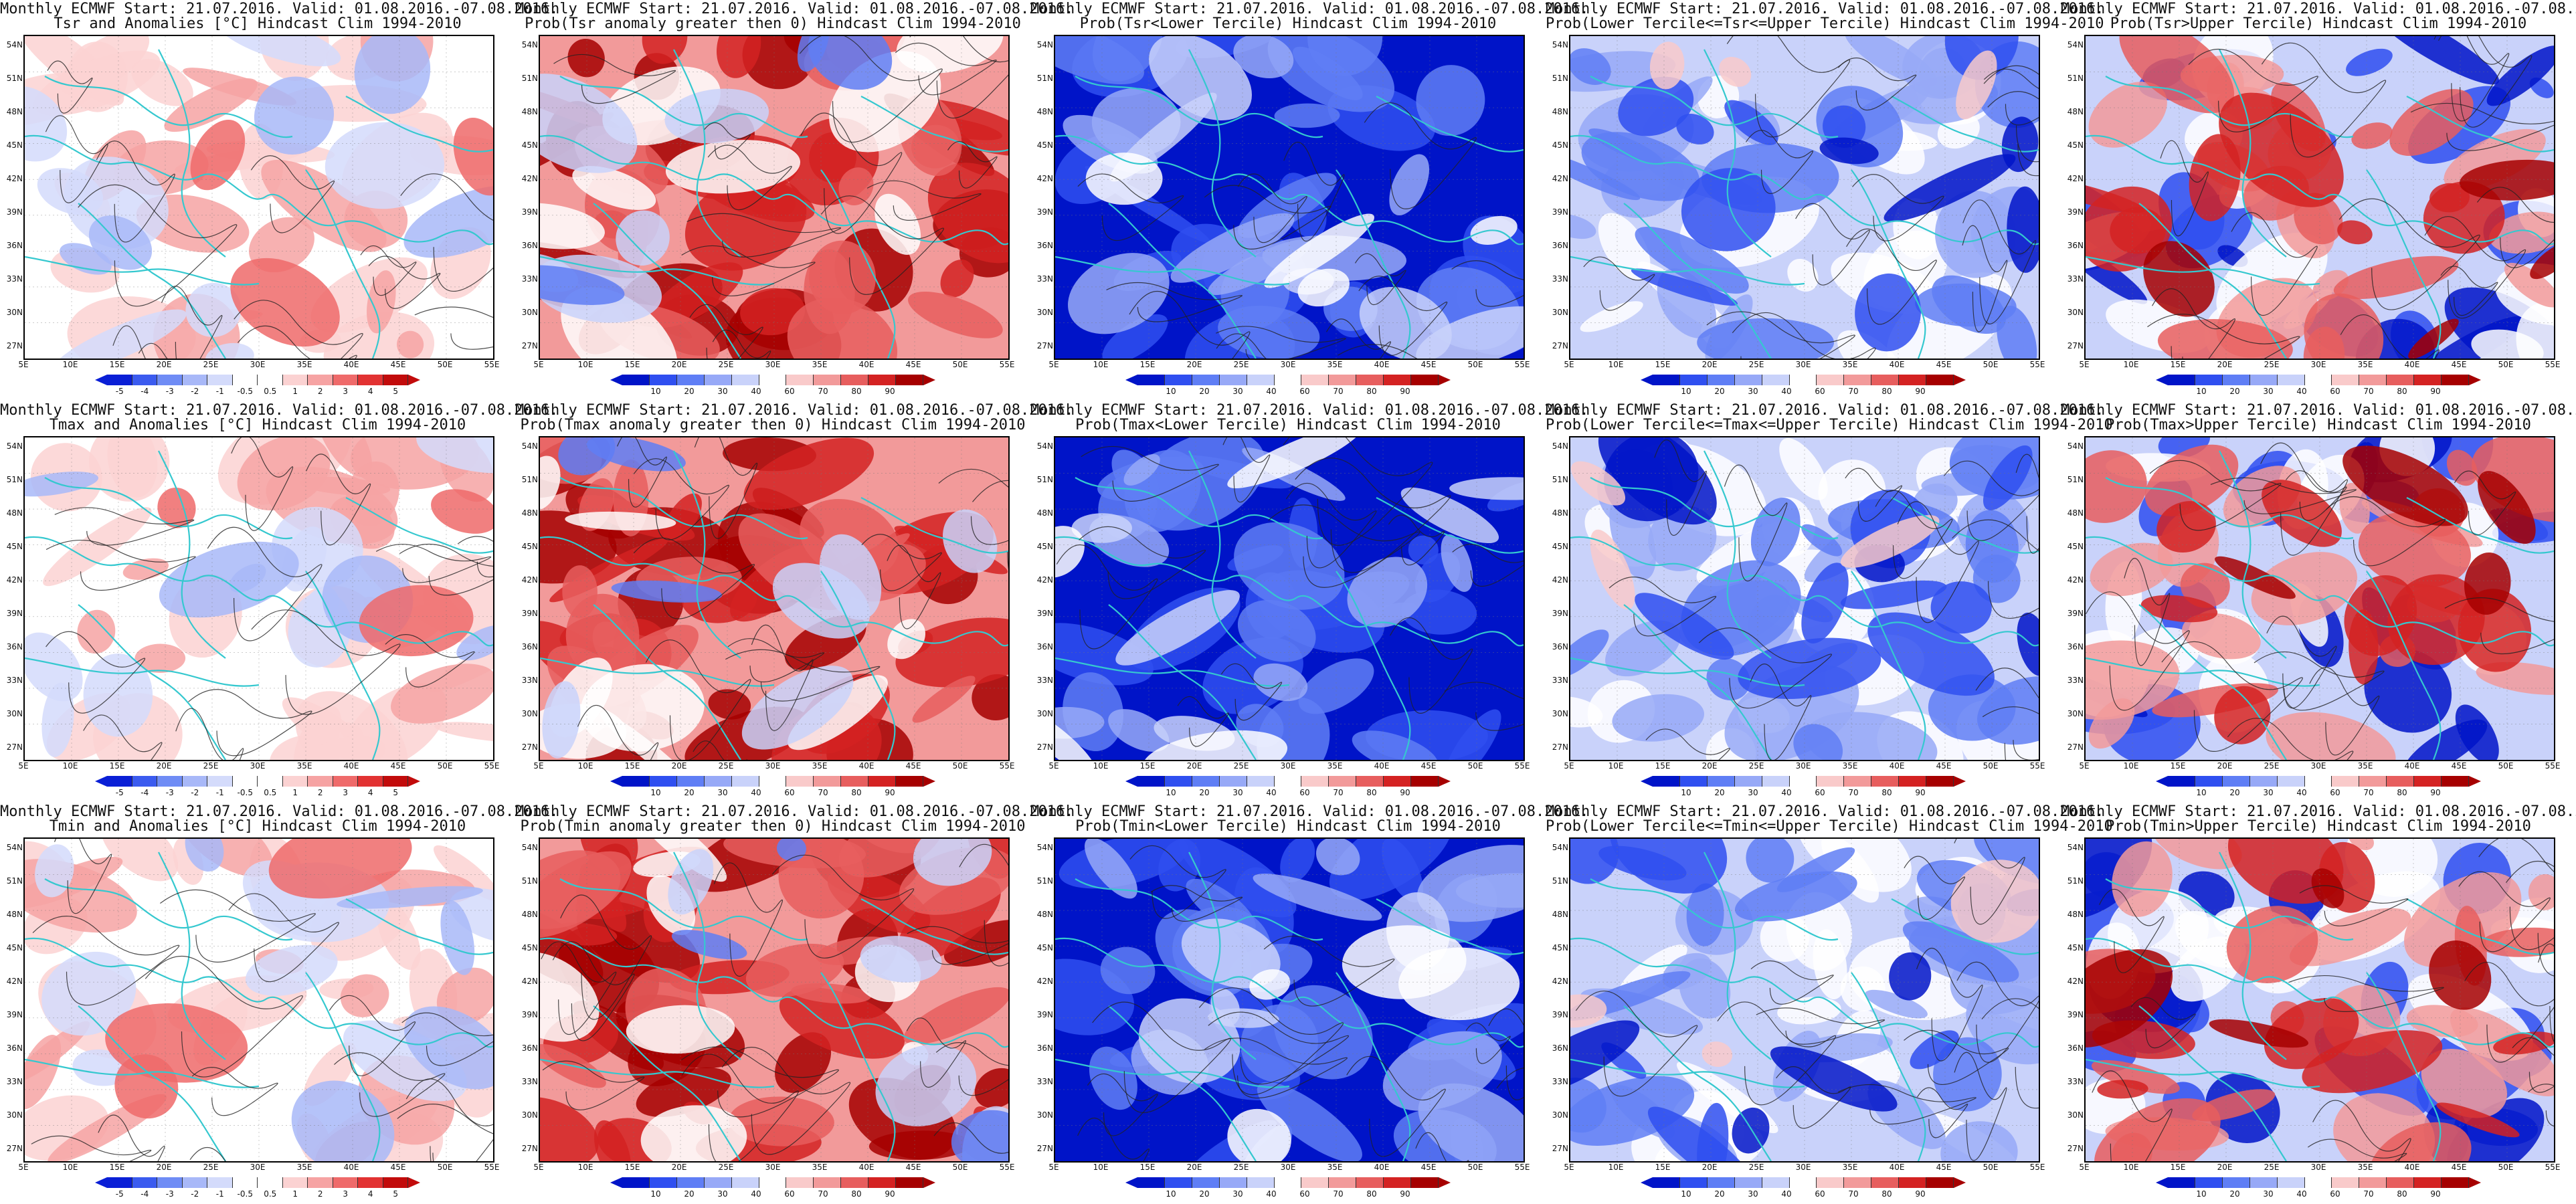  I want to click on colorbar-tick: 80, so click(1887, 391).